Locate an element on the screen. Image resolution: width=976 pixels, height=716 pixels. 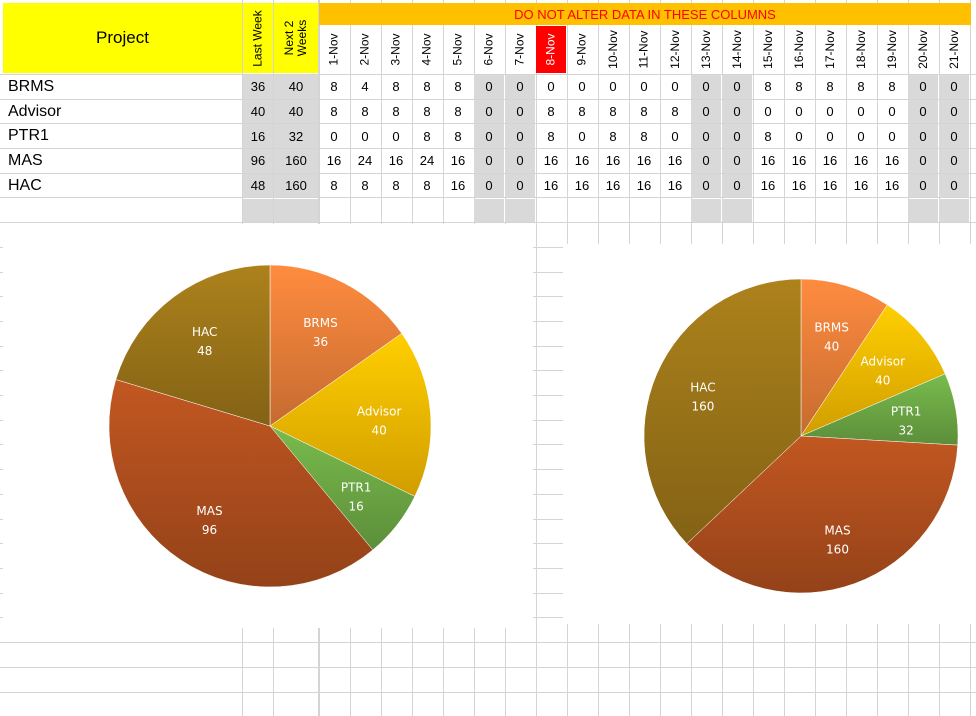
project-column-header: Project is located at coordinates (122, 38).